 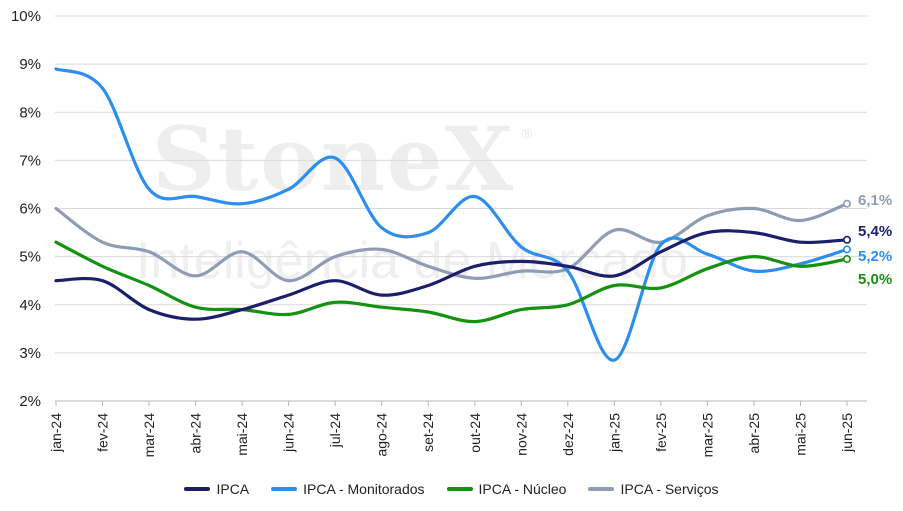 I want to click on x-tick-label: mar-25, so click(x=707, y=435).